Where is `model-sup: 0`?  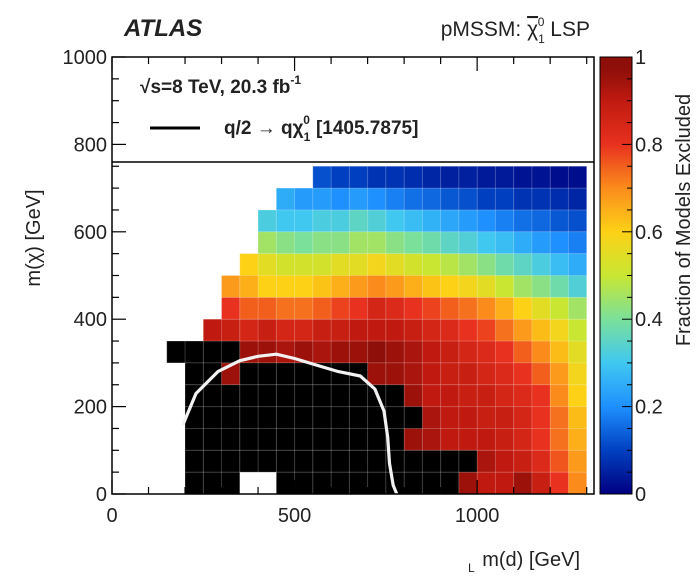
model-sup: 0 is located at coordinates (541, 22).